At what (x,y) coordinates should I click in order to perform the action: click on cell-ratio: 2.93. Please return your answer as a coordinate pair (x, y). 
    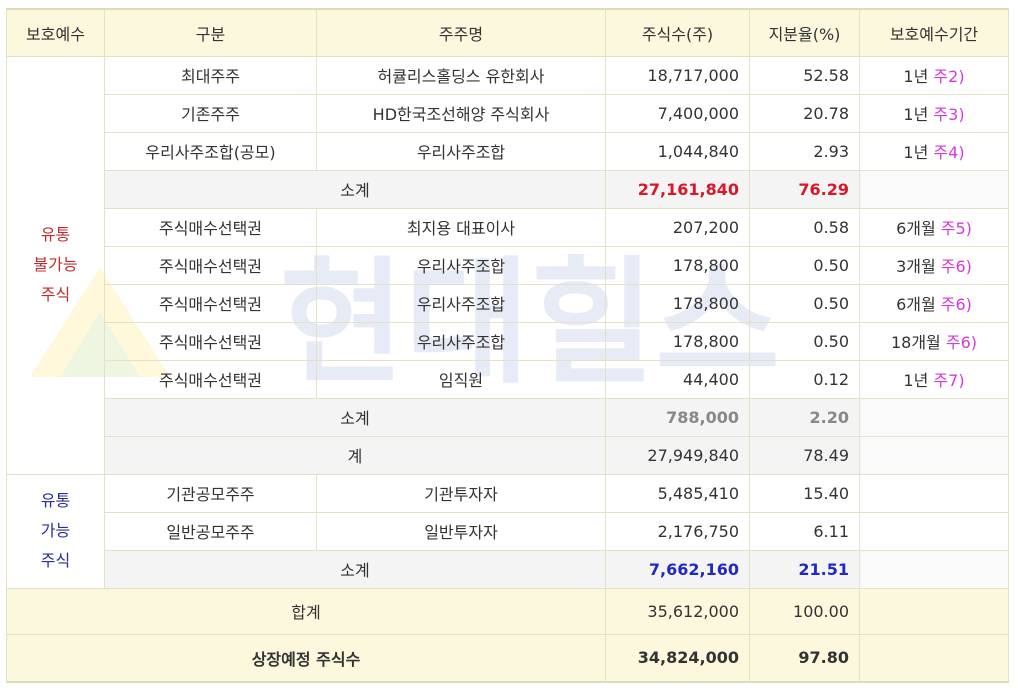
    Looking at the image, I should click on (804, 151).